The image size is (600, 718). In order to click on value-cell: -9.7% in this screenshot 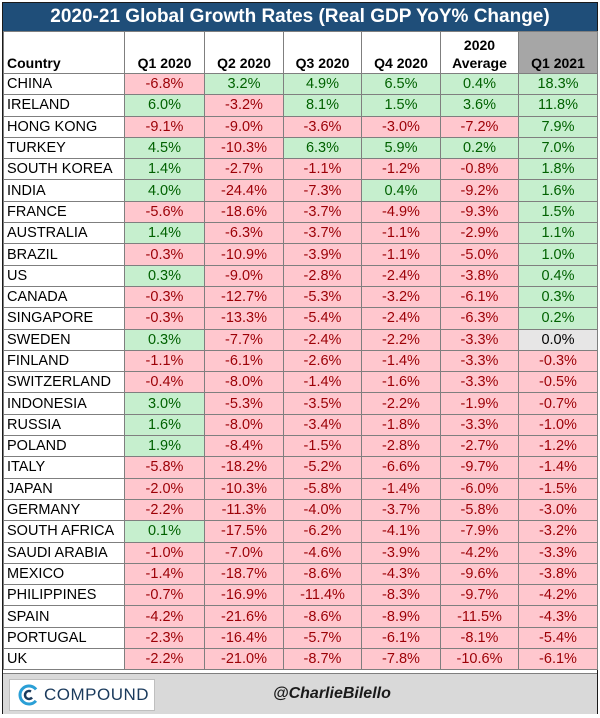, I will do `click(479, 595)`.